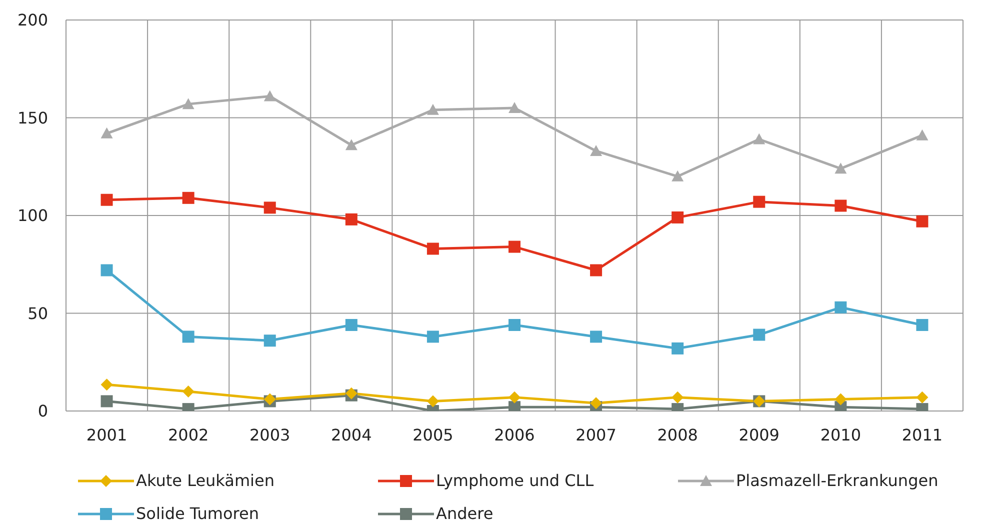  I want to click on x-tick-label: 2002, so click(188, 434).